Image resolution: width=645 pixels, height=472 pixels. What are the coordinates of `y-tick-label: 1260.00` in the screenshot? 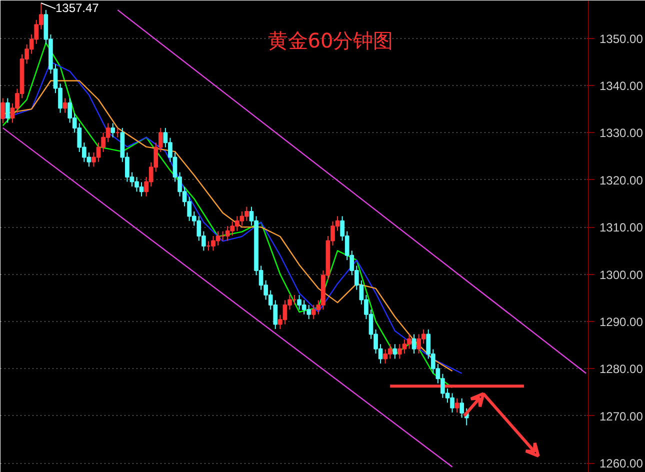 It's located at (622, 463).